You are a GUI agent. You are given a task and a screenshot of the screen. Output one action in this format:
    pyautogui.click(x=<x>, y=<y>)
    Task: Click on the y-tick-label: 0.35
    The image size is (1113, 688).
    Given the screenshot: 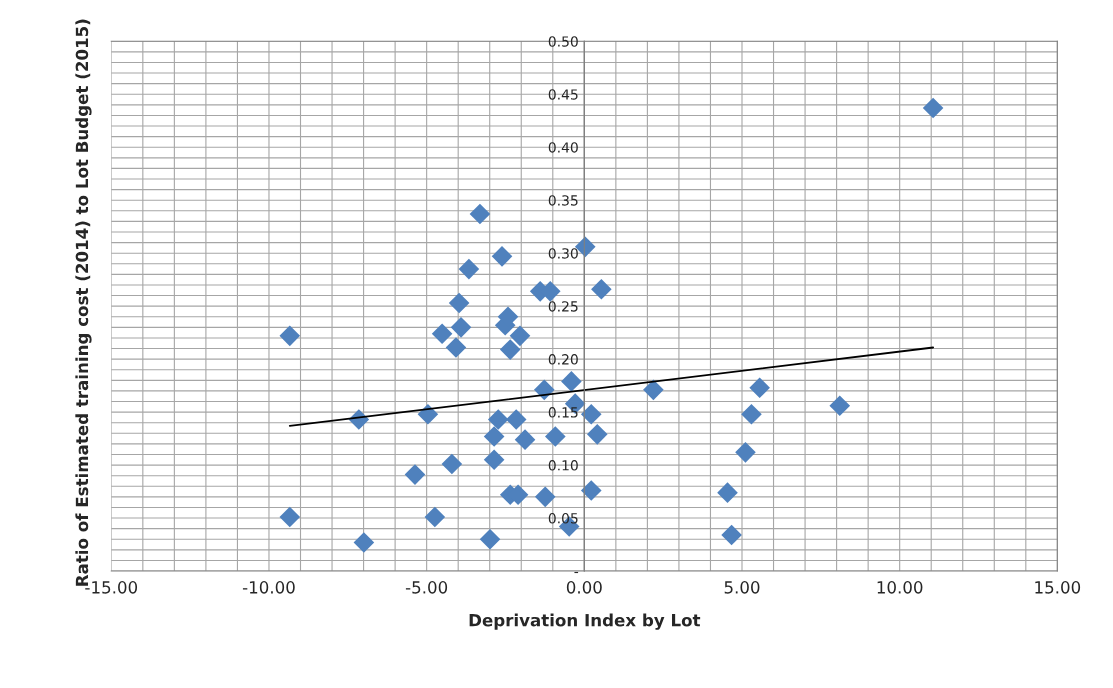 What is the action you would take?
    pyautogui.click(x=563, y=200)
    